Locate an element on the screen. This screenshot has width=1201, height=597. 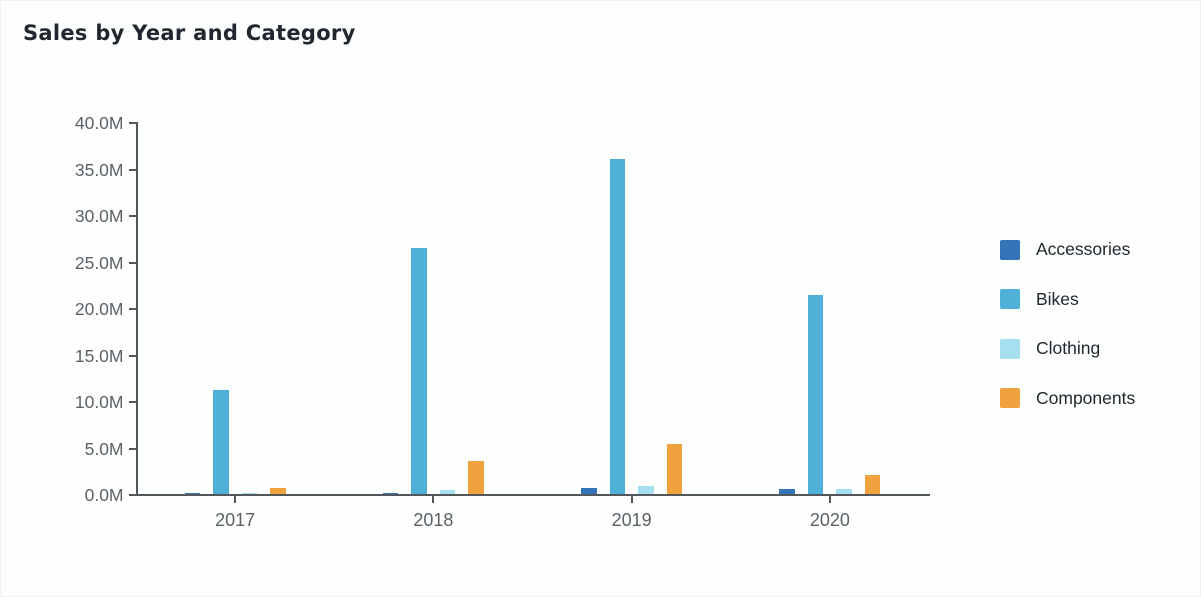
bar-bikes-2017 is located at coordinates (221, 441).